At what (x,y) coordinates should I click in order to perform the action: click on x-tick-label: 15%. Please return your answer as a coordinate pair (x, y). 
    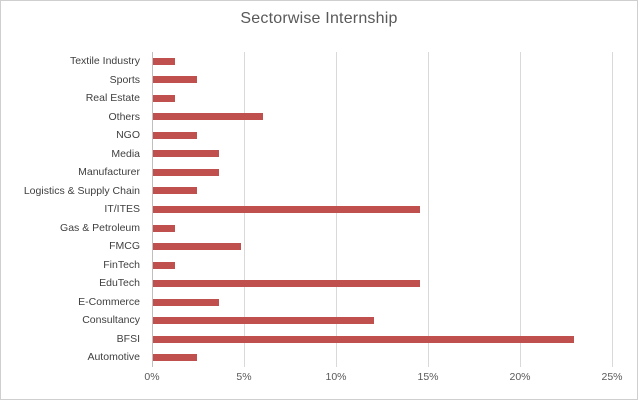
    Looking at the image, I should click on (428, 377).